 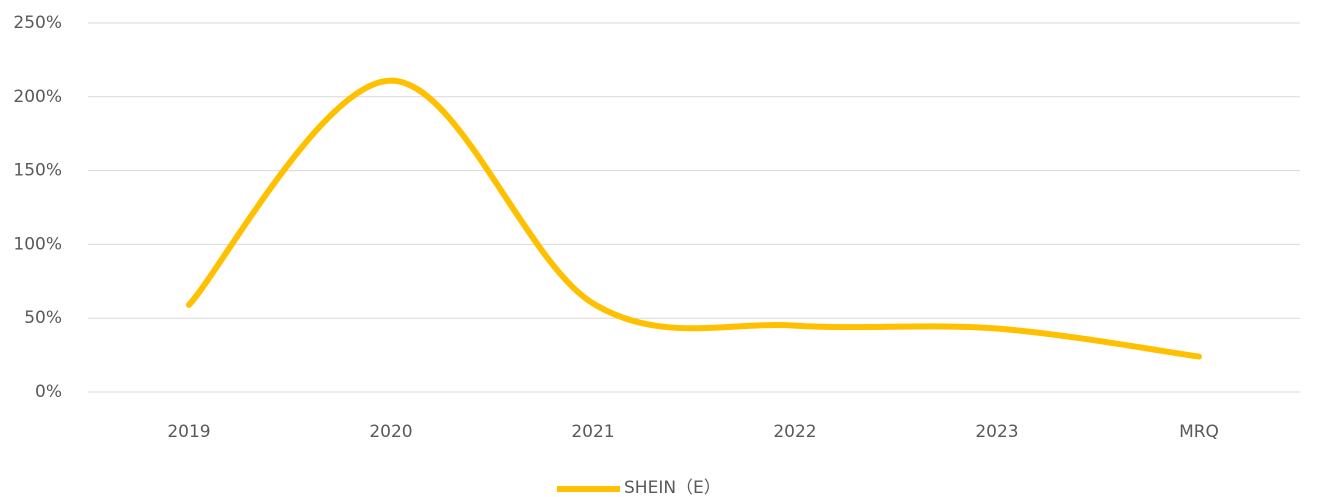 What do you see at coordinates (43, 318) in the screenshot?
I see `y-tick-label: 50%` at bounding box center [43, 318].